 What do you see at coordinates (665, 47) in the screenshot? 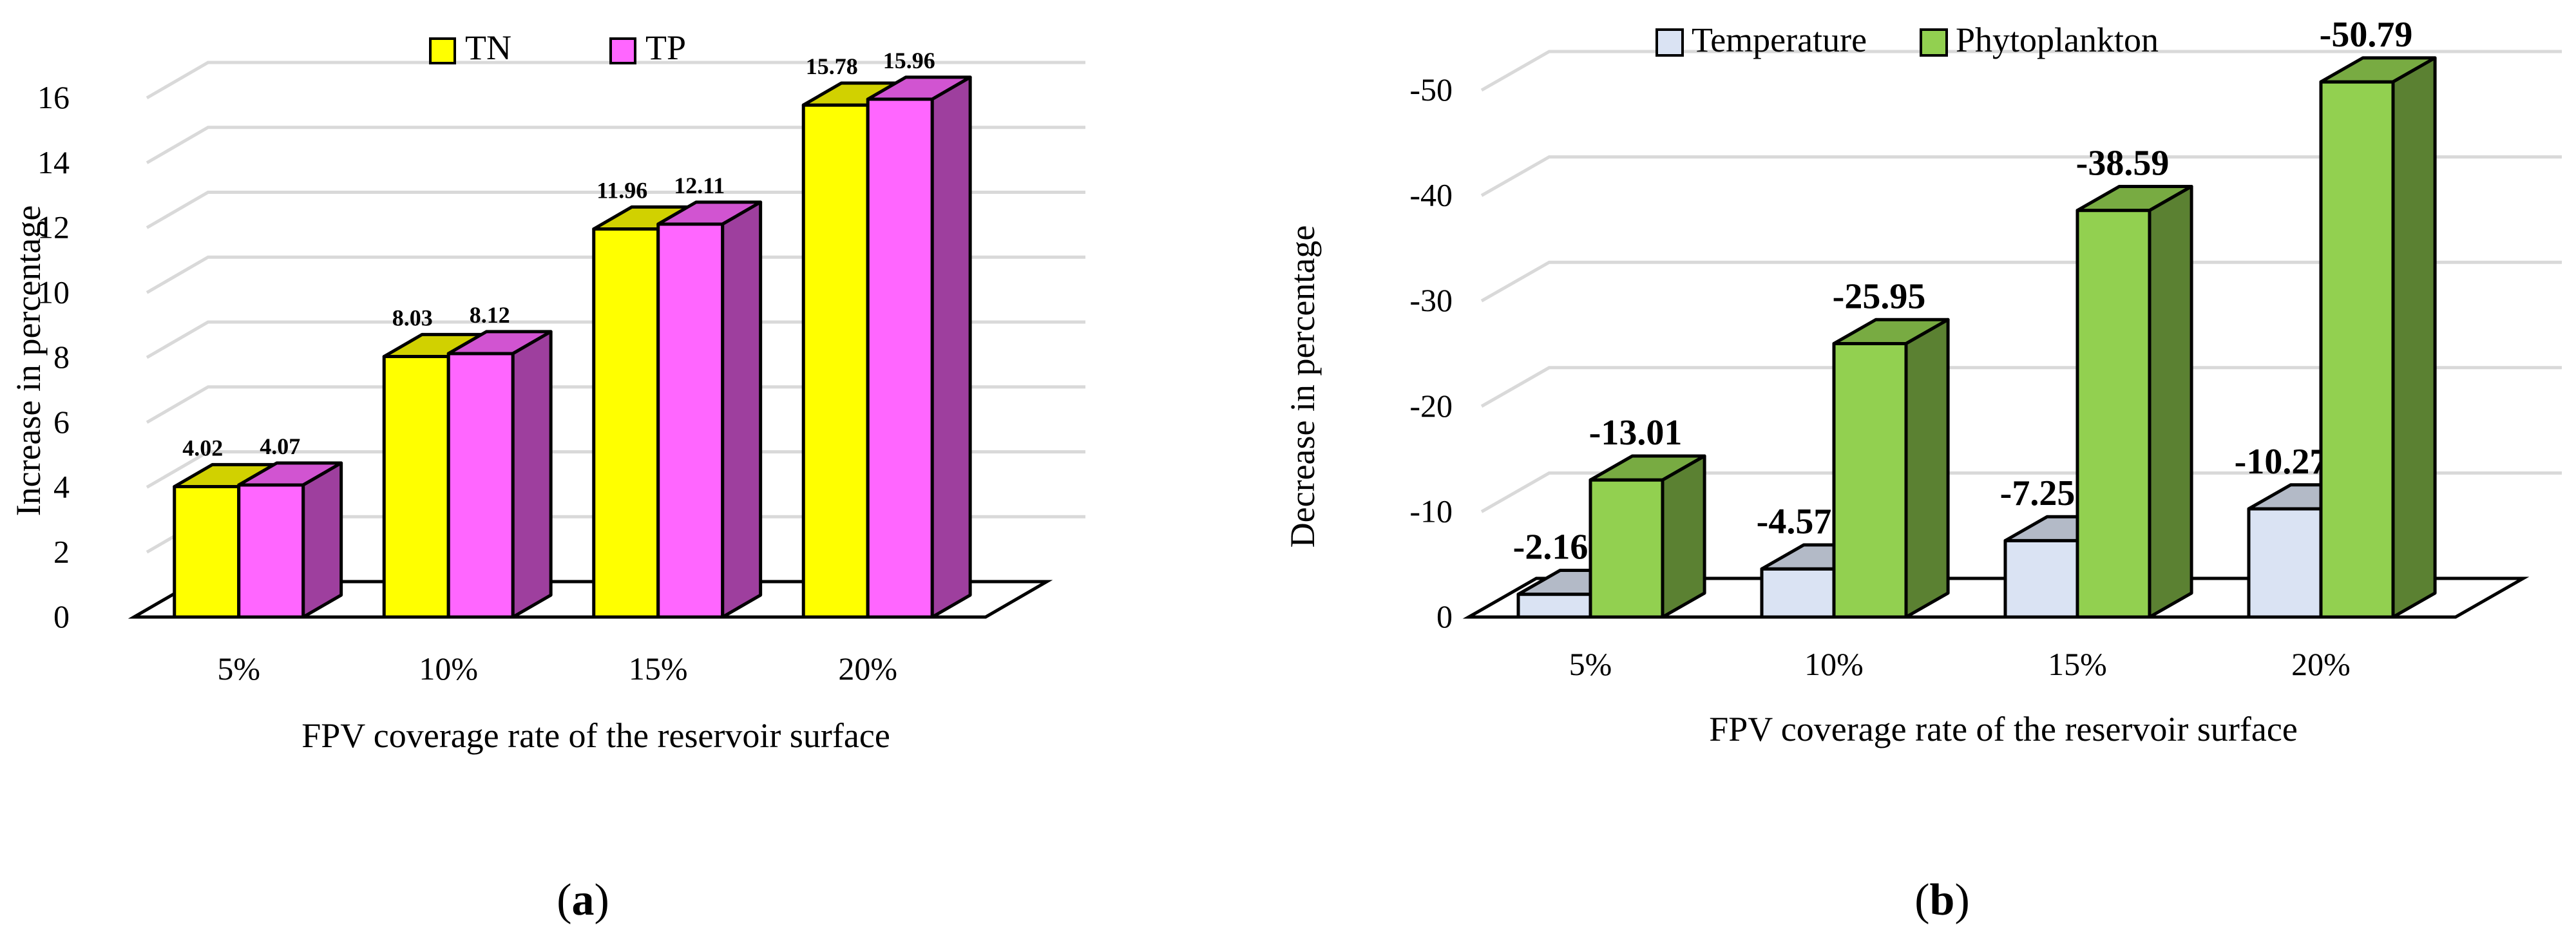
I see `legend-label: TP` at bounding box center [665, 47].